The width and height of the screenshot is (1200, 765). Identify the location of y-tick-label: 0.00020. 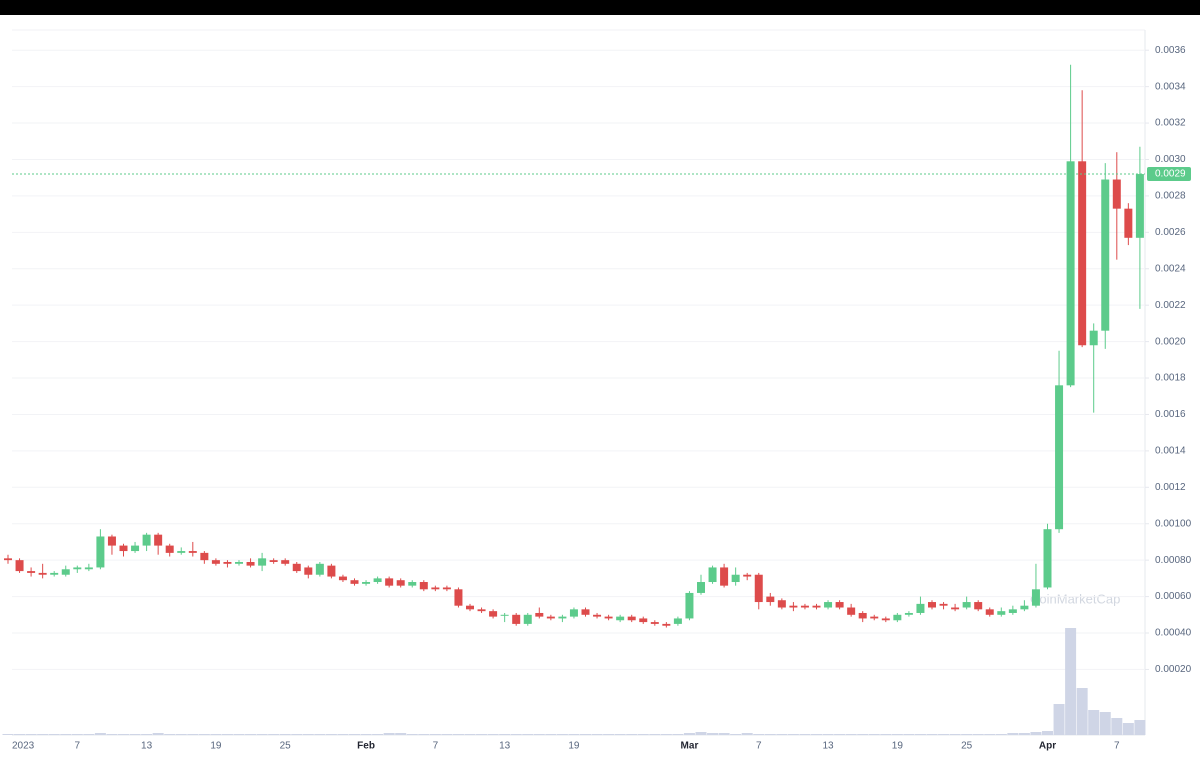
(1173, 669).